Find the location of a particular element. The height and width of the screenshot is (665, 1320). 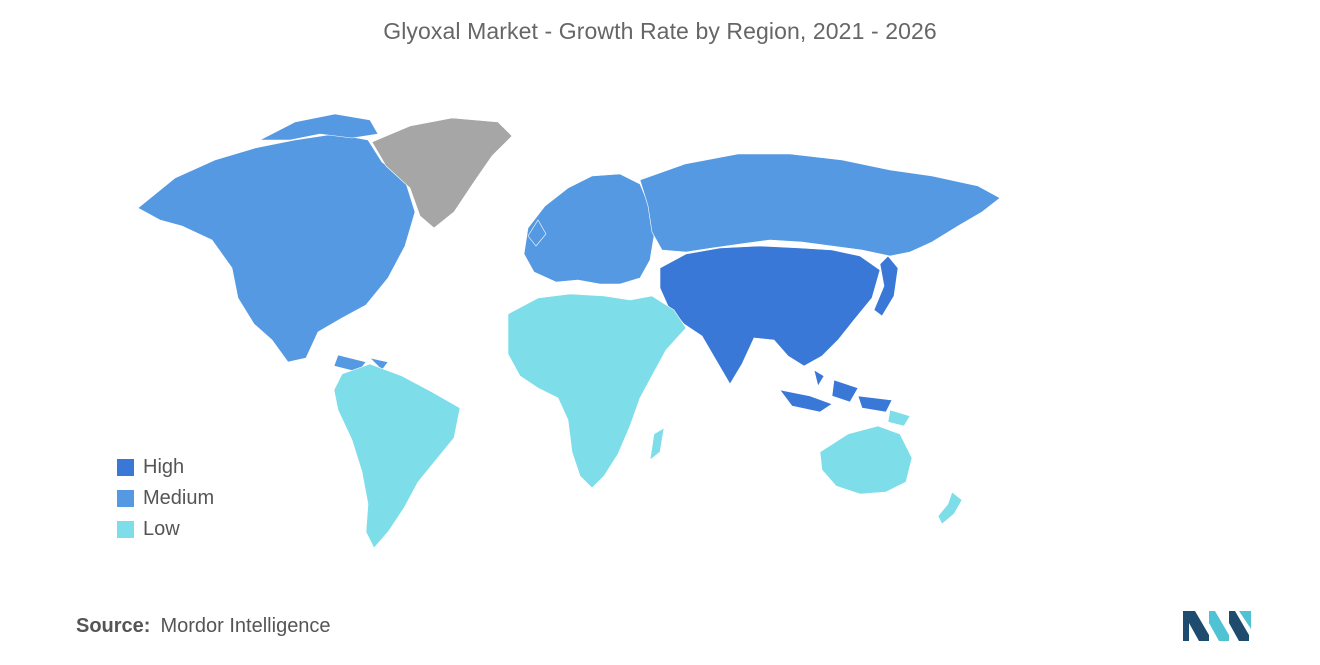

legend-item-high: High is located at coordinates (165, 467).